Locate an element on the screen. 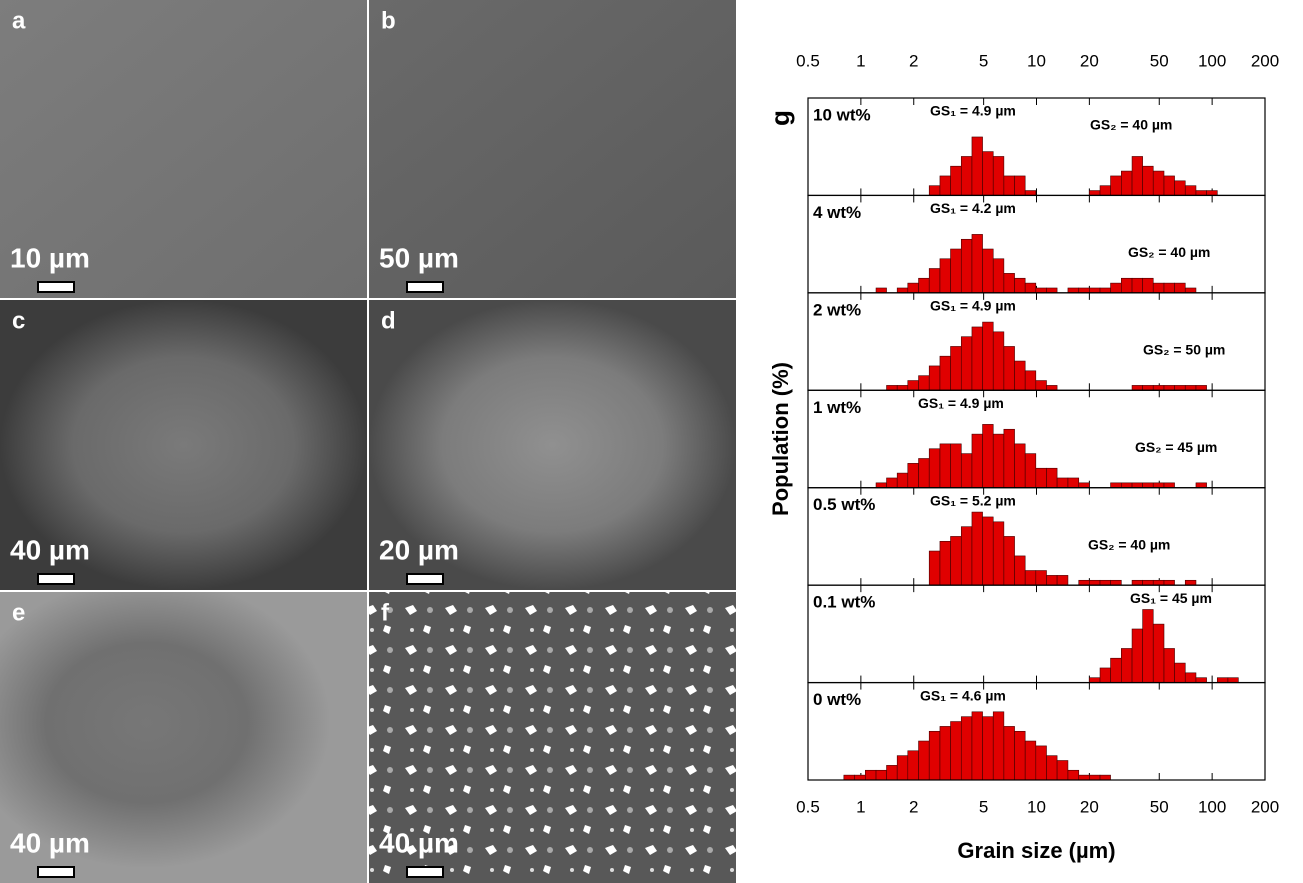 This screenshot has width=1303, height=883. scale-bar-label: 10 µm is located at coordinates (50, 257).